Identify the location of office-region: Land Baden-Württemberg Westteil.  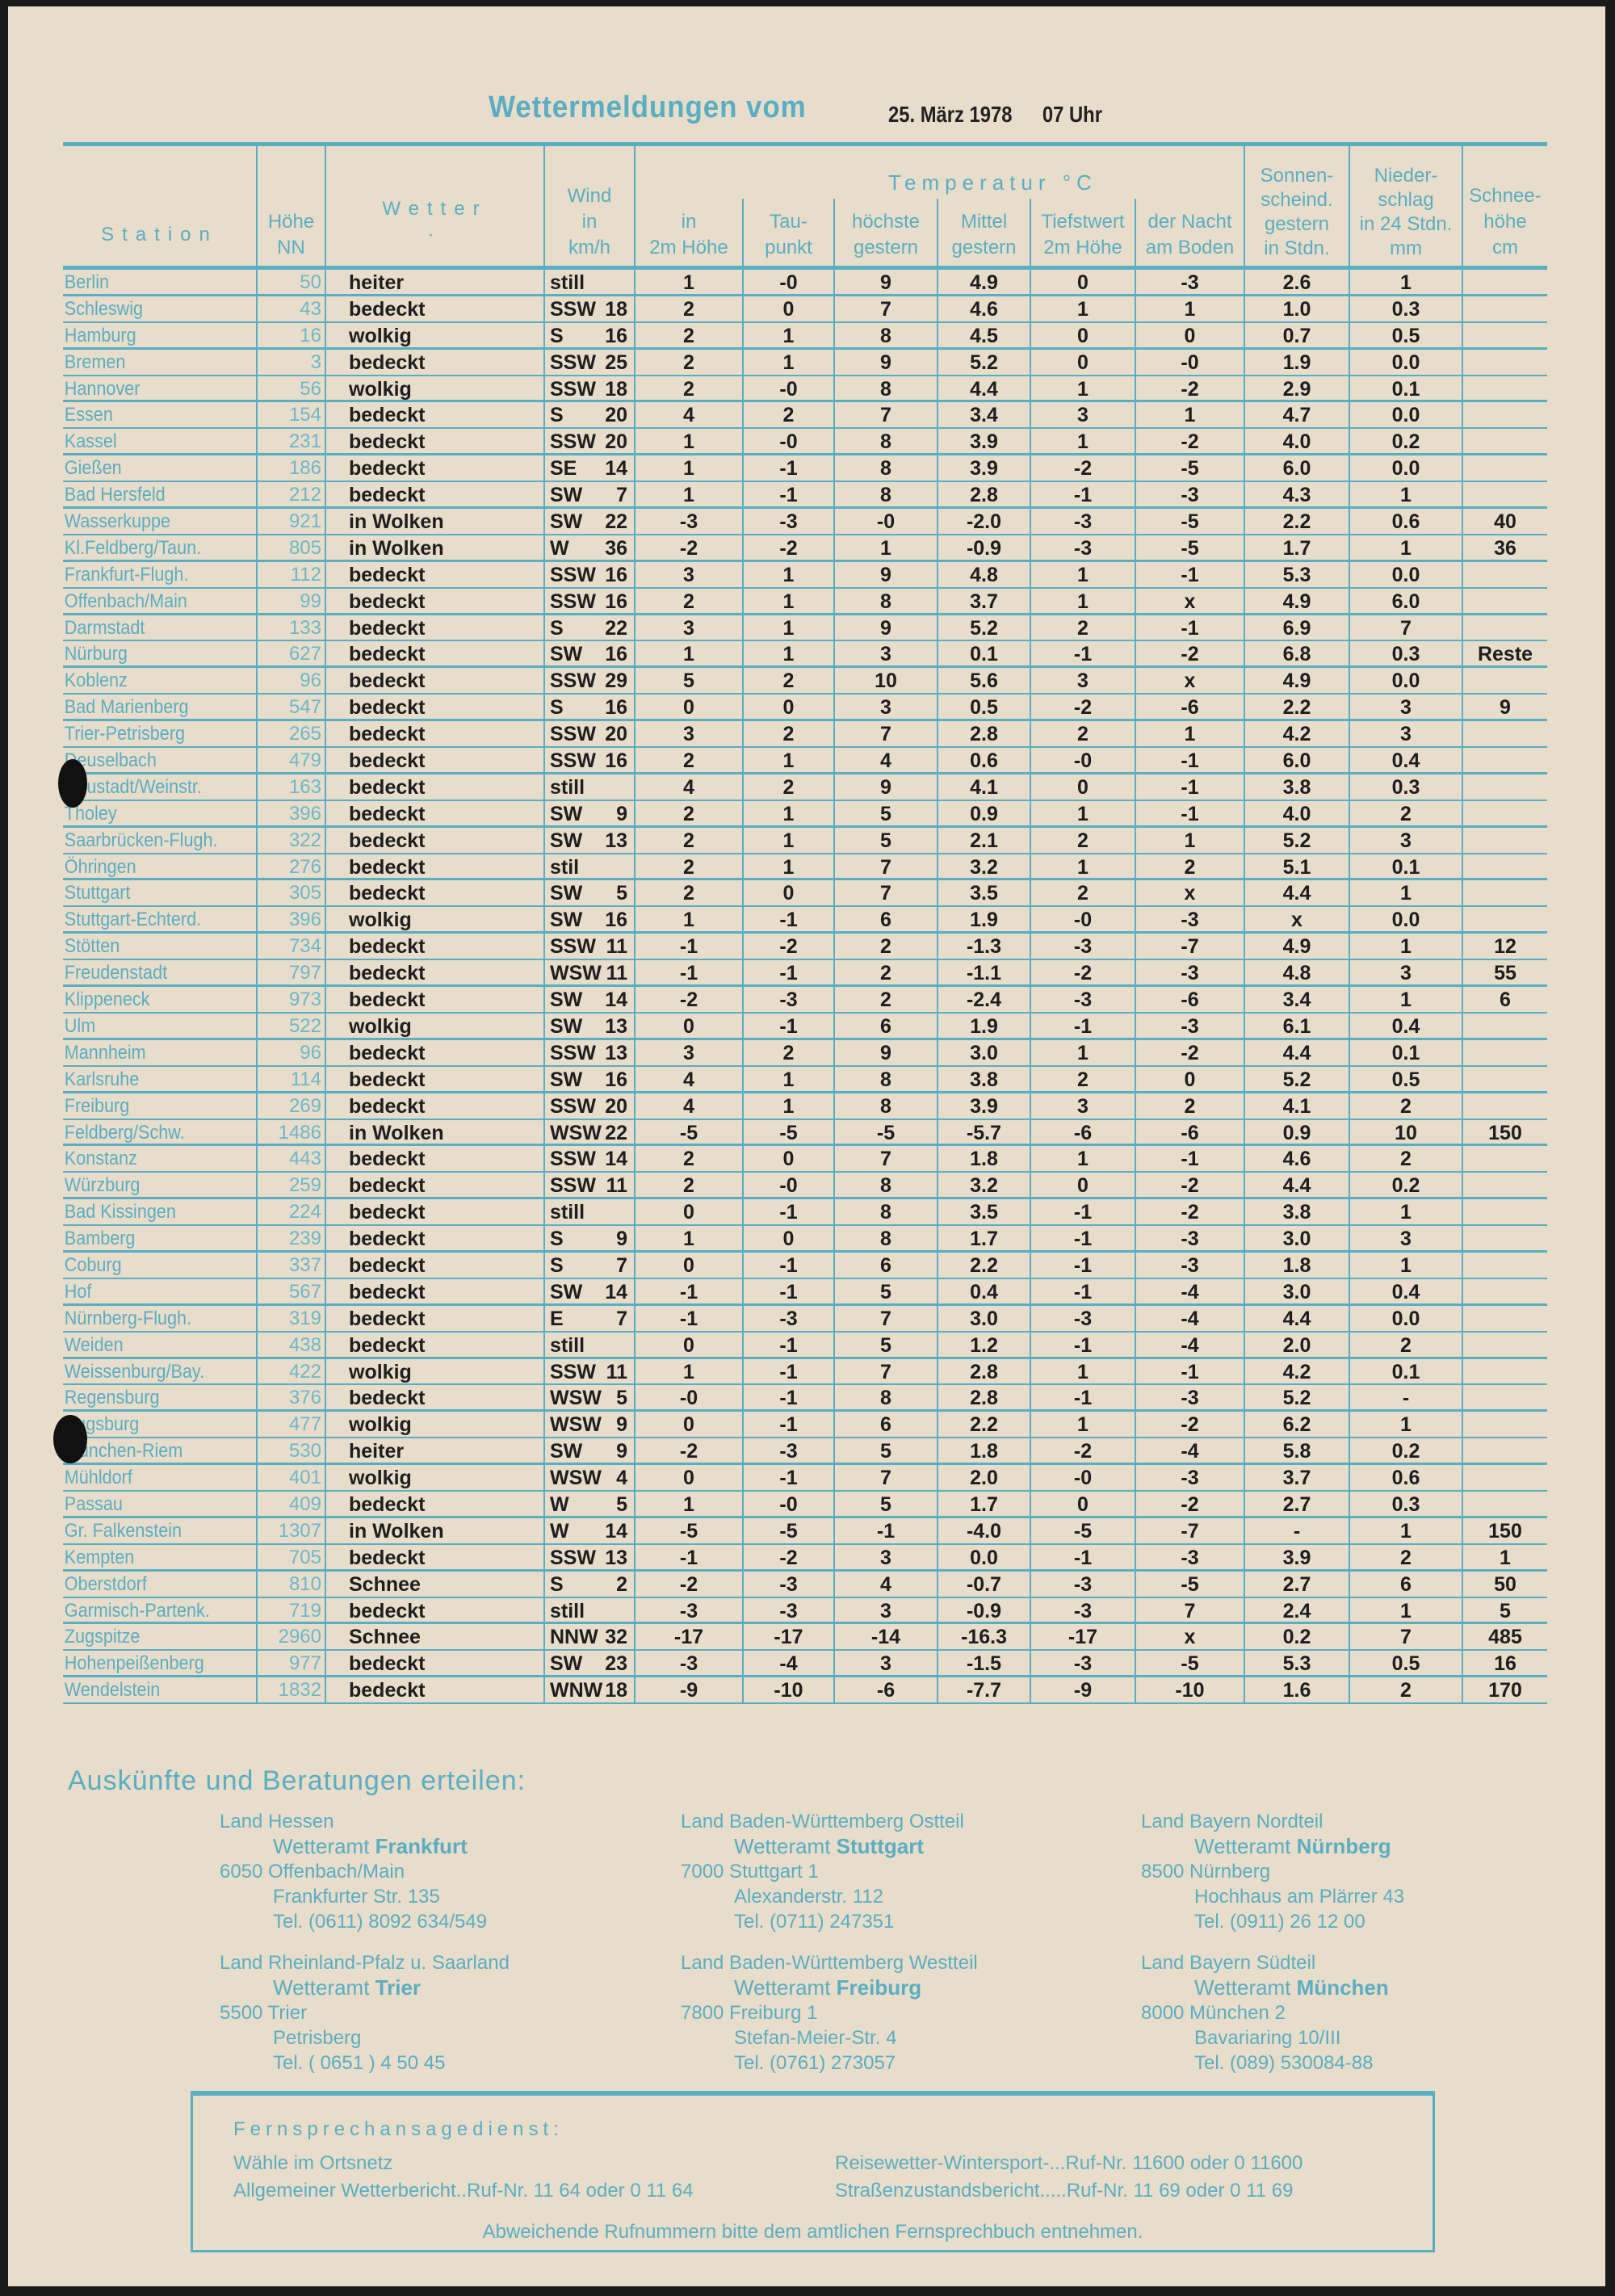
(830, 1963).